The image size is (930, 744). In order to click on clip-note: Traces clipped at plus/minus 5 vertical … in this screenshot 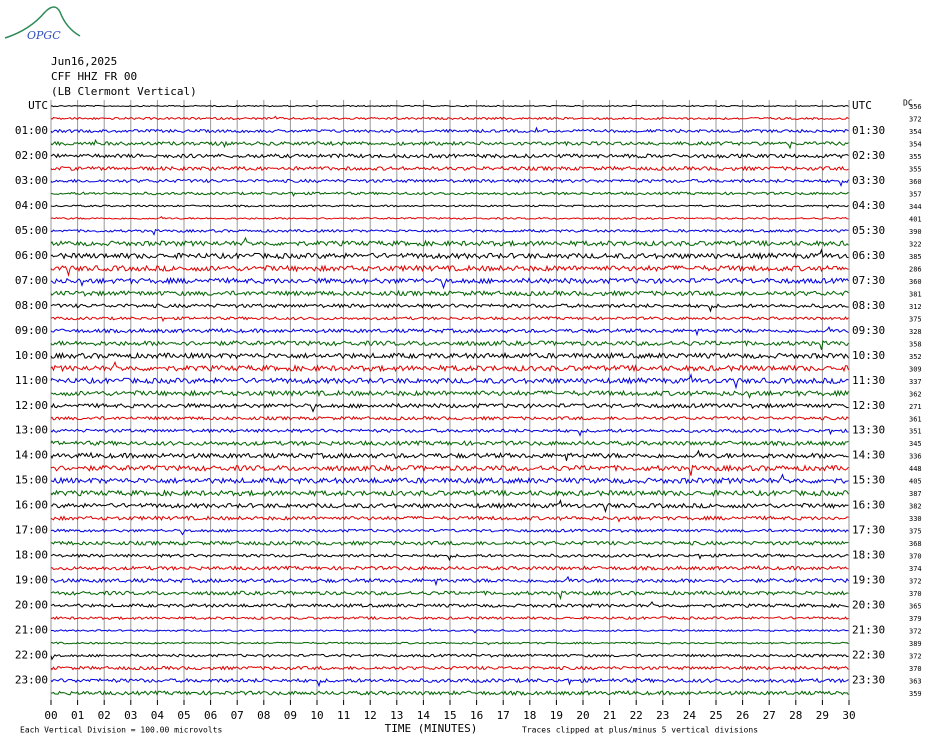, I will do `click(640, 730)`.